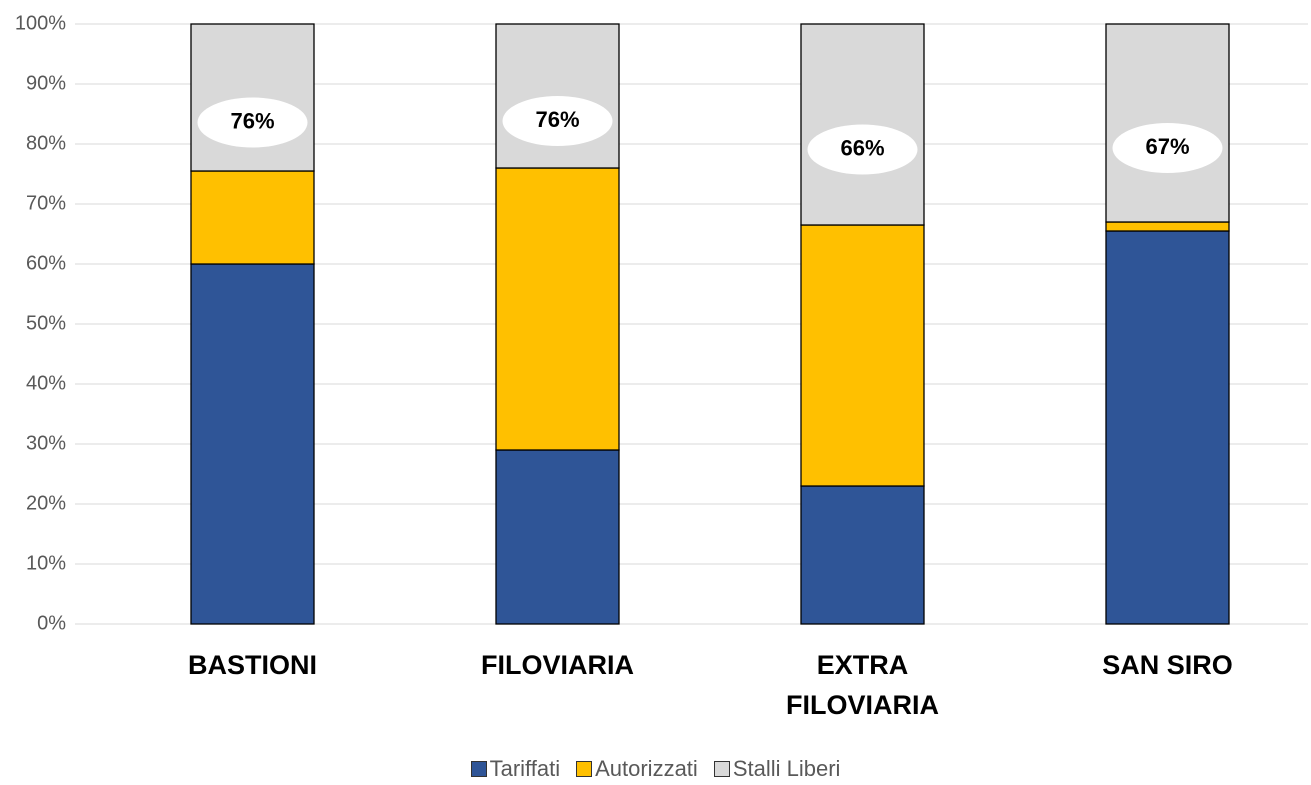 Image resolution: width=1311 pixels, height=785 pixels. Describe the element at coordinates (557, 665) in the screenshot. I see `x-tick-label: FILOVIARIA` at that location.